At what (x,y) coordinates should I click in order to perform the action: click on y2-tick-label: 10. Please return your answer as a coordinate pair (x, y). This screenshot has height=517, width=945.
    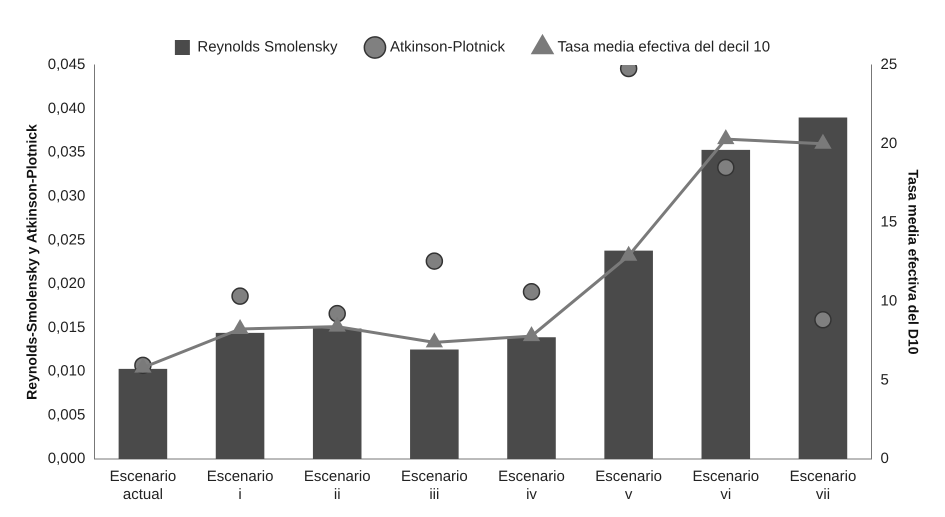
    Looking at the image, I should click on (889, 301).